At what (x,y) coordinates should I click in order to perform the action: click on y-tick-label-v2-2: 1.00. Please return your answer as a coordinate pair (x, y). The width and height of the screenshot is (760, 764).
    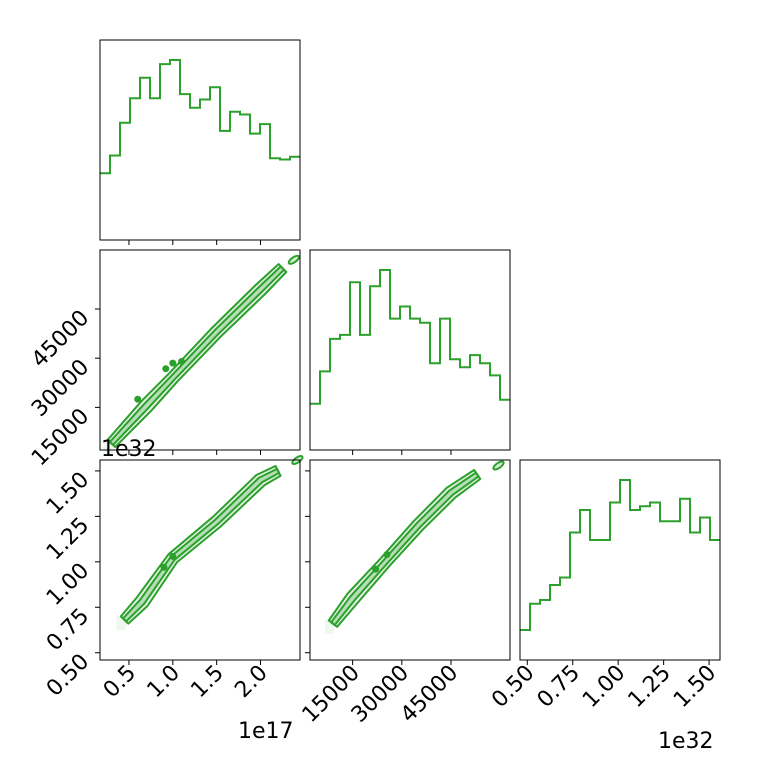
    Looking at the image, I should click on (68, 584).